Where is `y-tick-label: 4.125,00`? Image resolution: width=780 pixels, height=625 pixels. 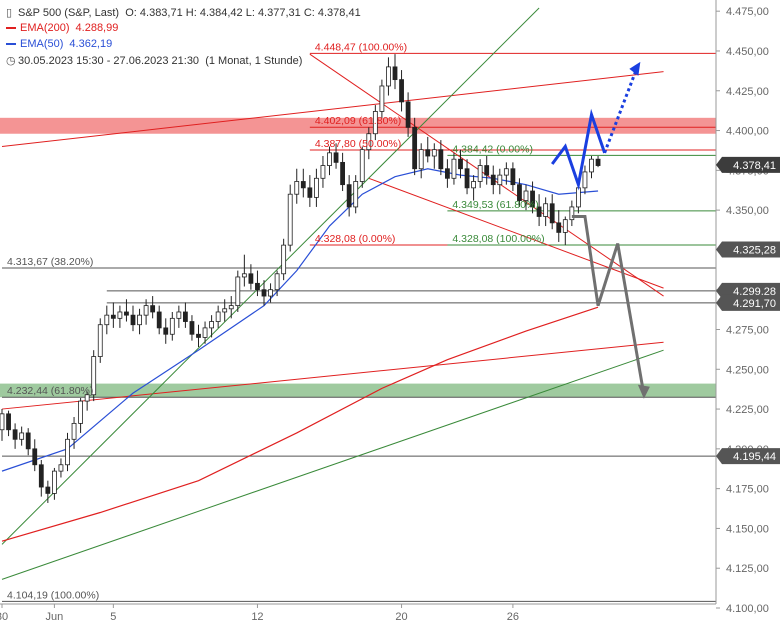 y-tick-label: 4.125,00 is located at coordinates (747, 569).